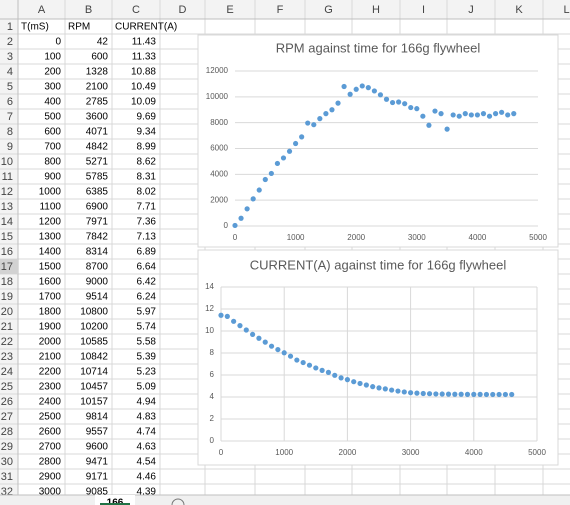  Describe the element at coordinates (147, 162) in the screenshot. I see `cell-value: 8.62` at that location.